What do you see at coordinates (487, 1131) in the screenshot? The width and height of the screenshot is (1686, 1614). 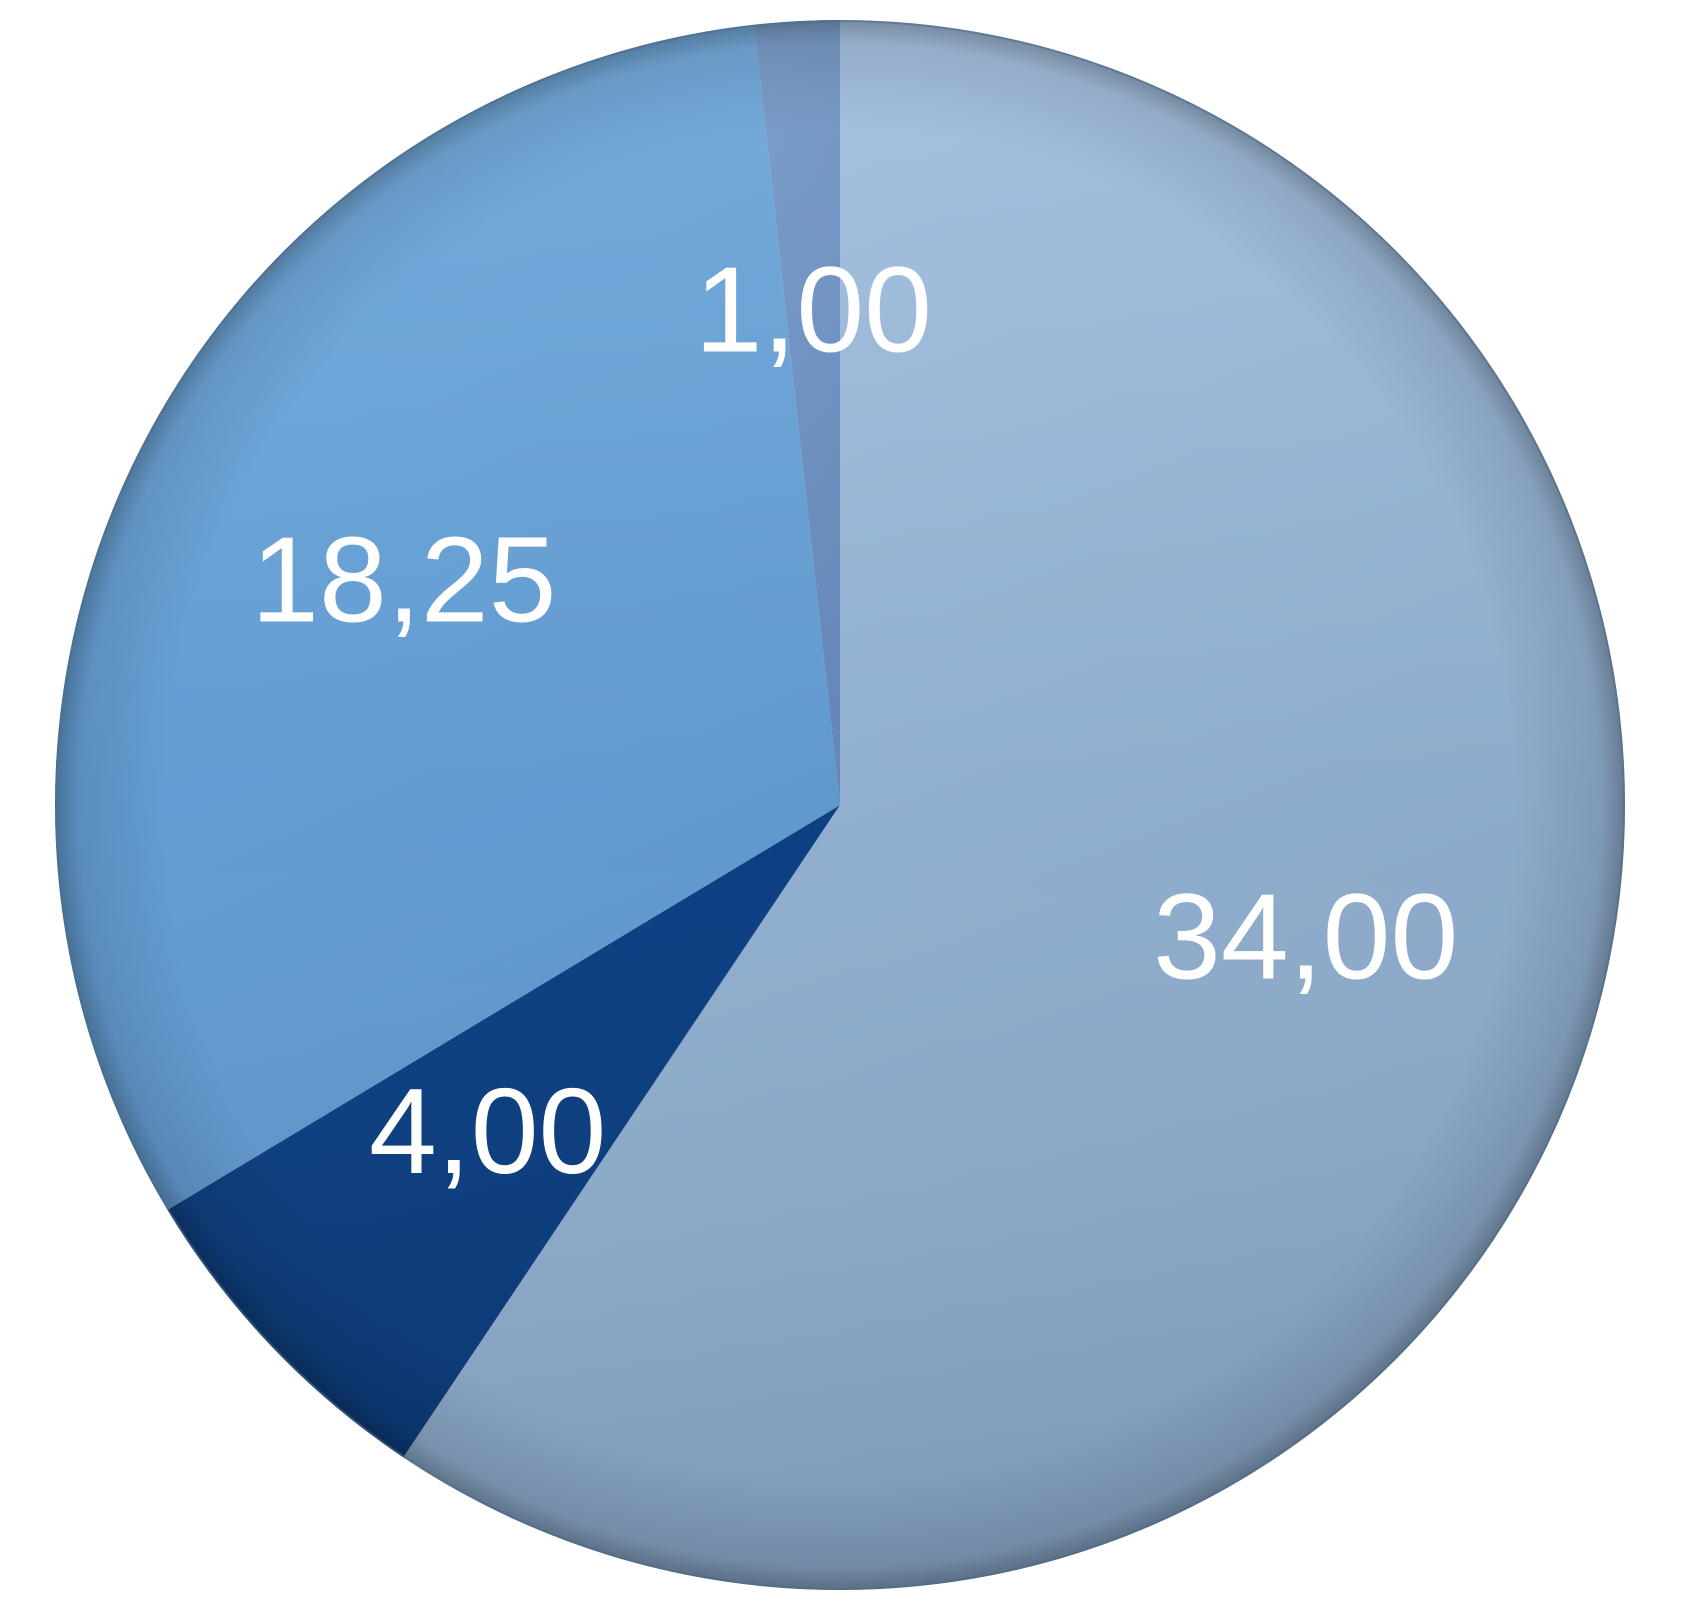 I see `slice-value-label: 4,00` at bounding box center [487, 1131].